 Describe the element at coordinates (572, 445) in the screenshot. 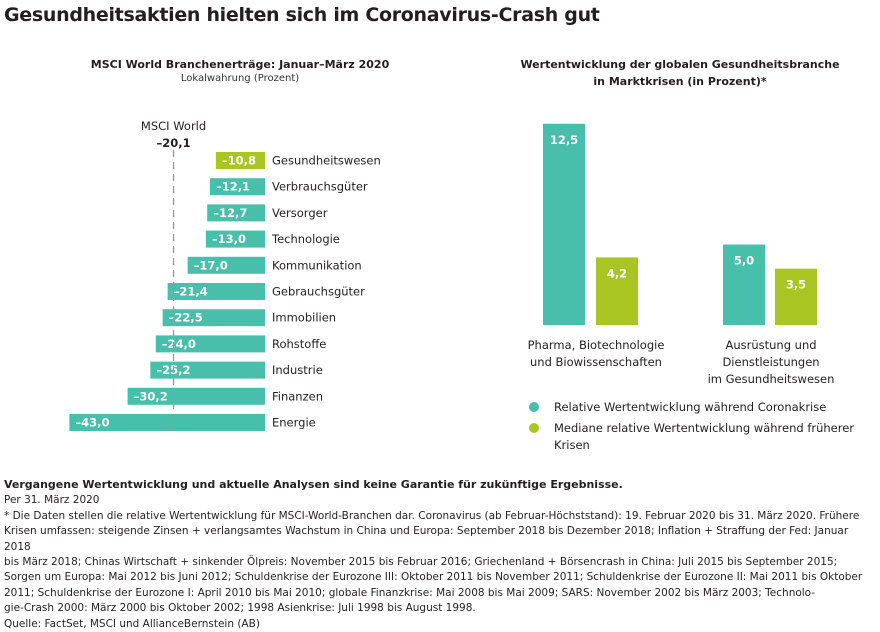

I see `legend-label: Krisen` at that location.